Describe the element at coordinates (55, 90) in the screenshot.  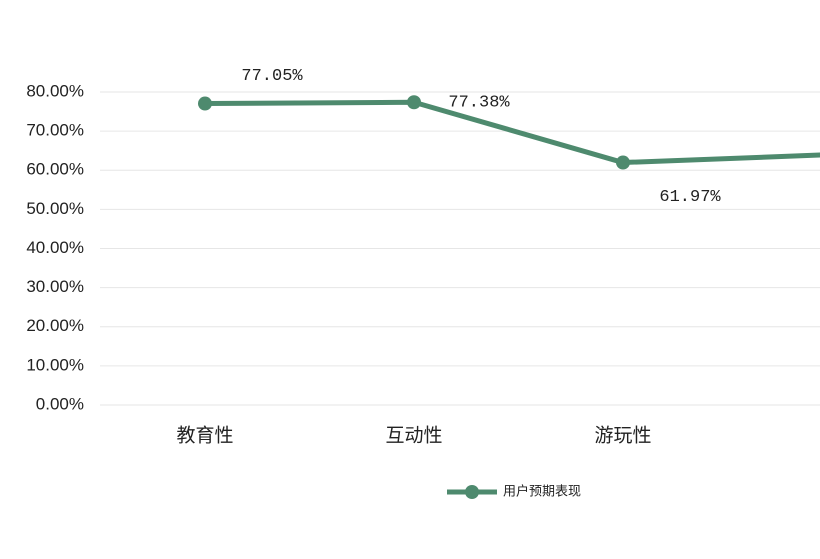
I see `y-tick-label: 80.00%` at that location.